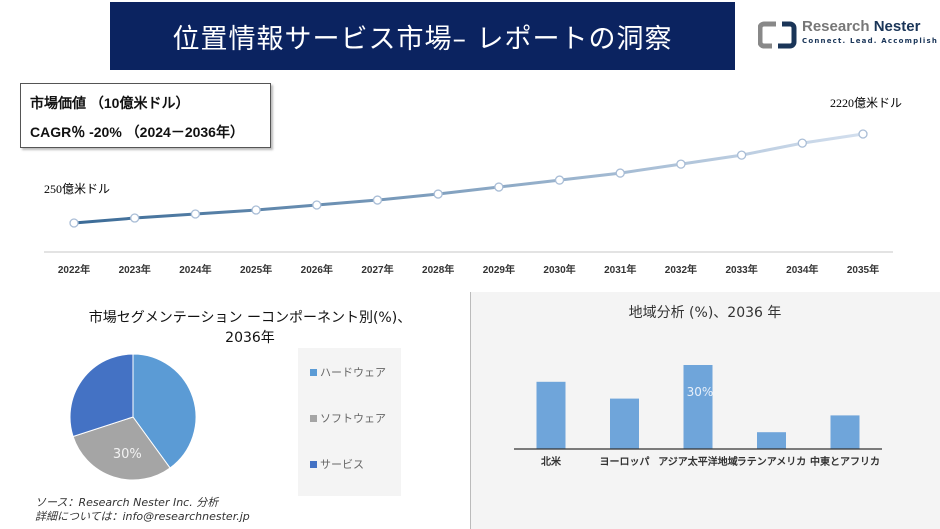 The height and width of the screenshot is (529, 940). What do you see at coordinates (317, 269) in the screenshot?
I see `x-tick-label: 2026年` at bounding box center [317, 269].